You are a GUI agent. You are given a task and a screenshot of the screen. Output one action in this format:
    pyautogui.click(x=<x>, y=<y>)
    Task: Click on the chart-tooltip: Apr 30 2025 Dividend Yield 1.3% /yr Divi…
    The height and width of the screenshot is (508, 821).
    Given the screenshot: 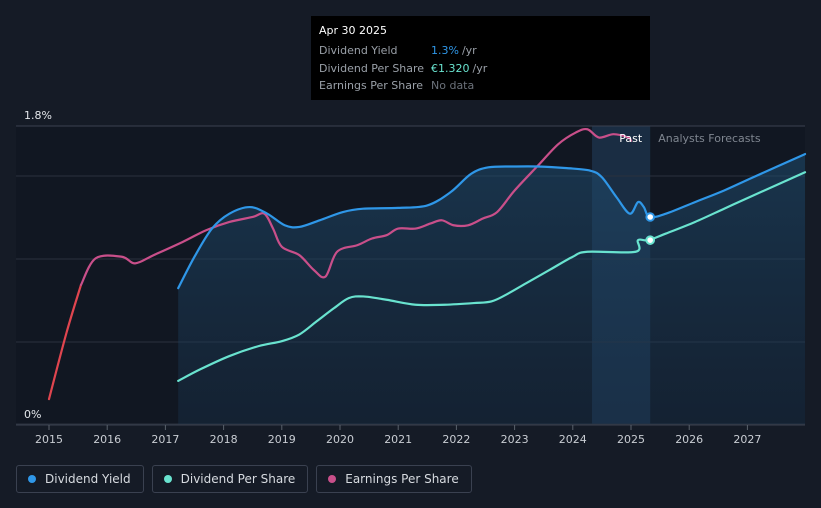 What is the action you would take?
    pyautogui.click(x=480, y=58)
    